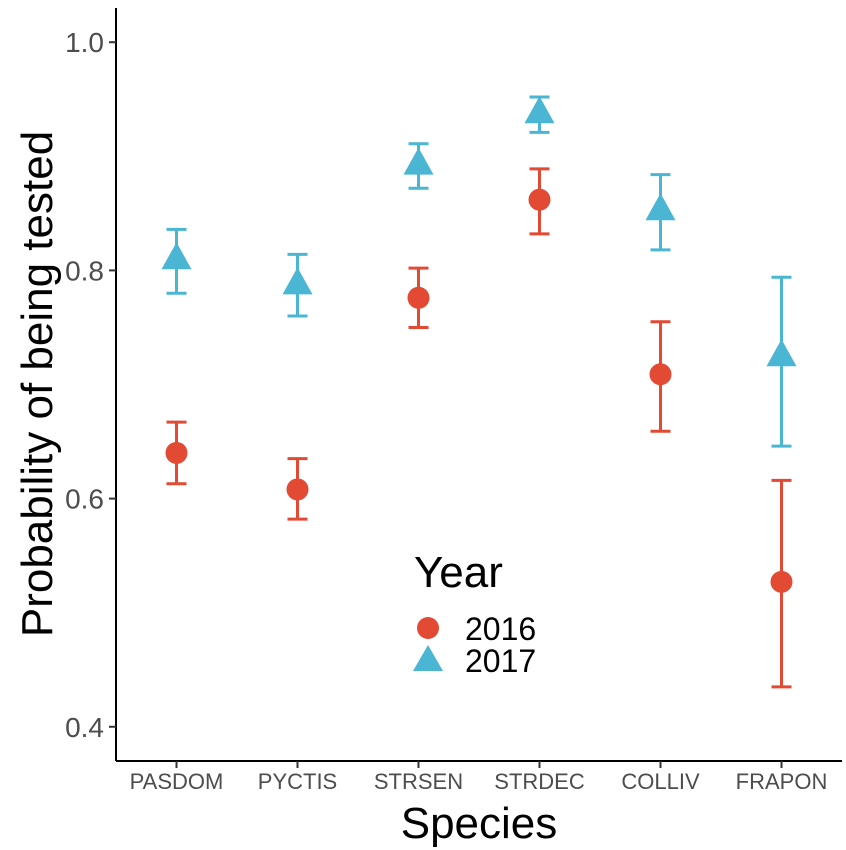 The height and width of the screenshot is (850, 846). I want to click on y-tick-label: 0.4, so click(84, 727).